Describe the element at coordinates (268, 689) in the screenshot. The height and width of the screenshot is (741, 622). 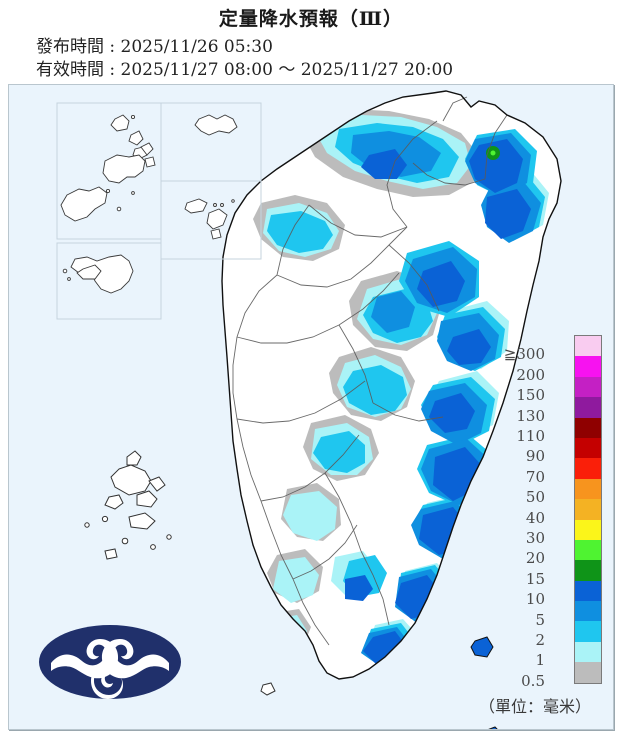
I see `xiaoliuqiu-island` at that location.